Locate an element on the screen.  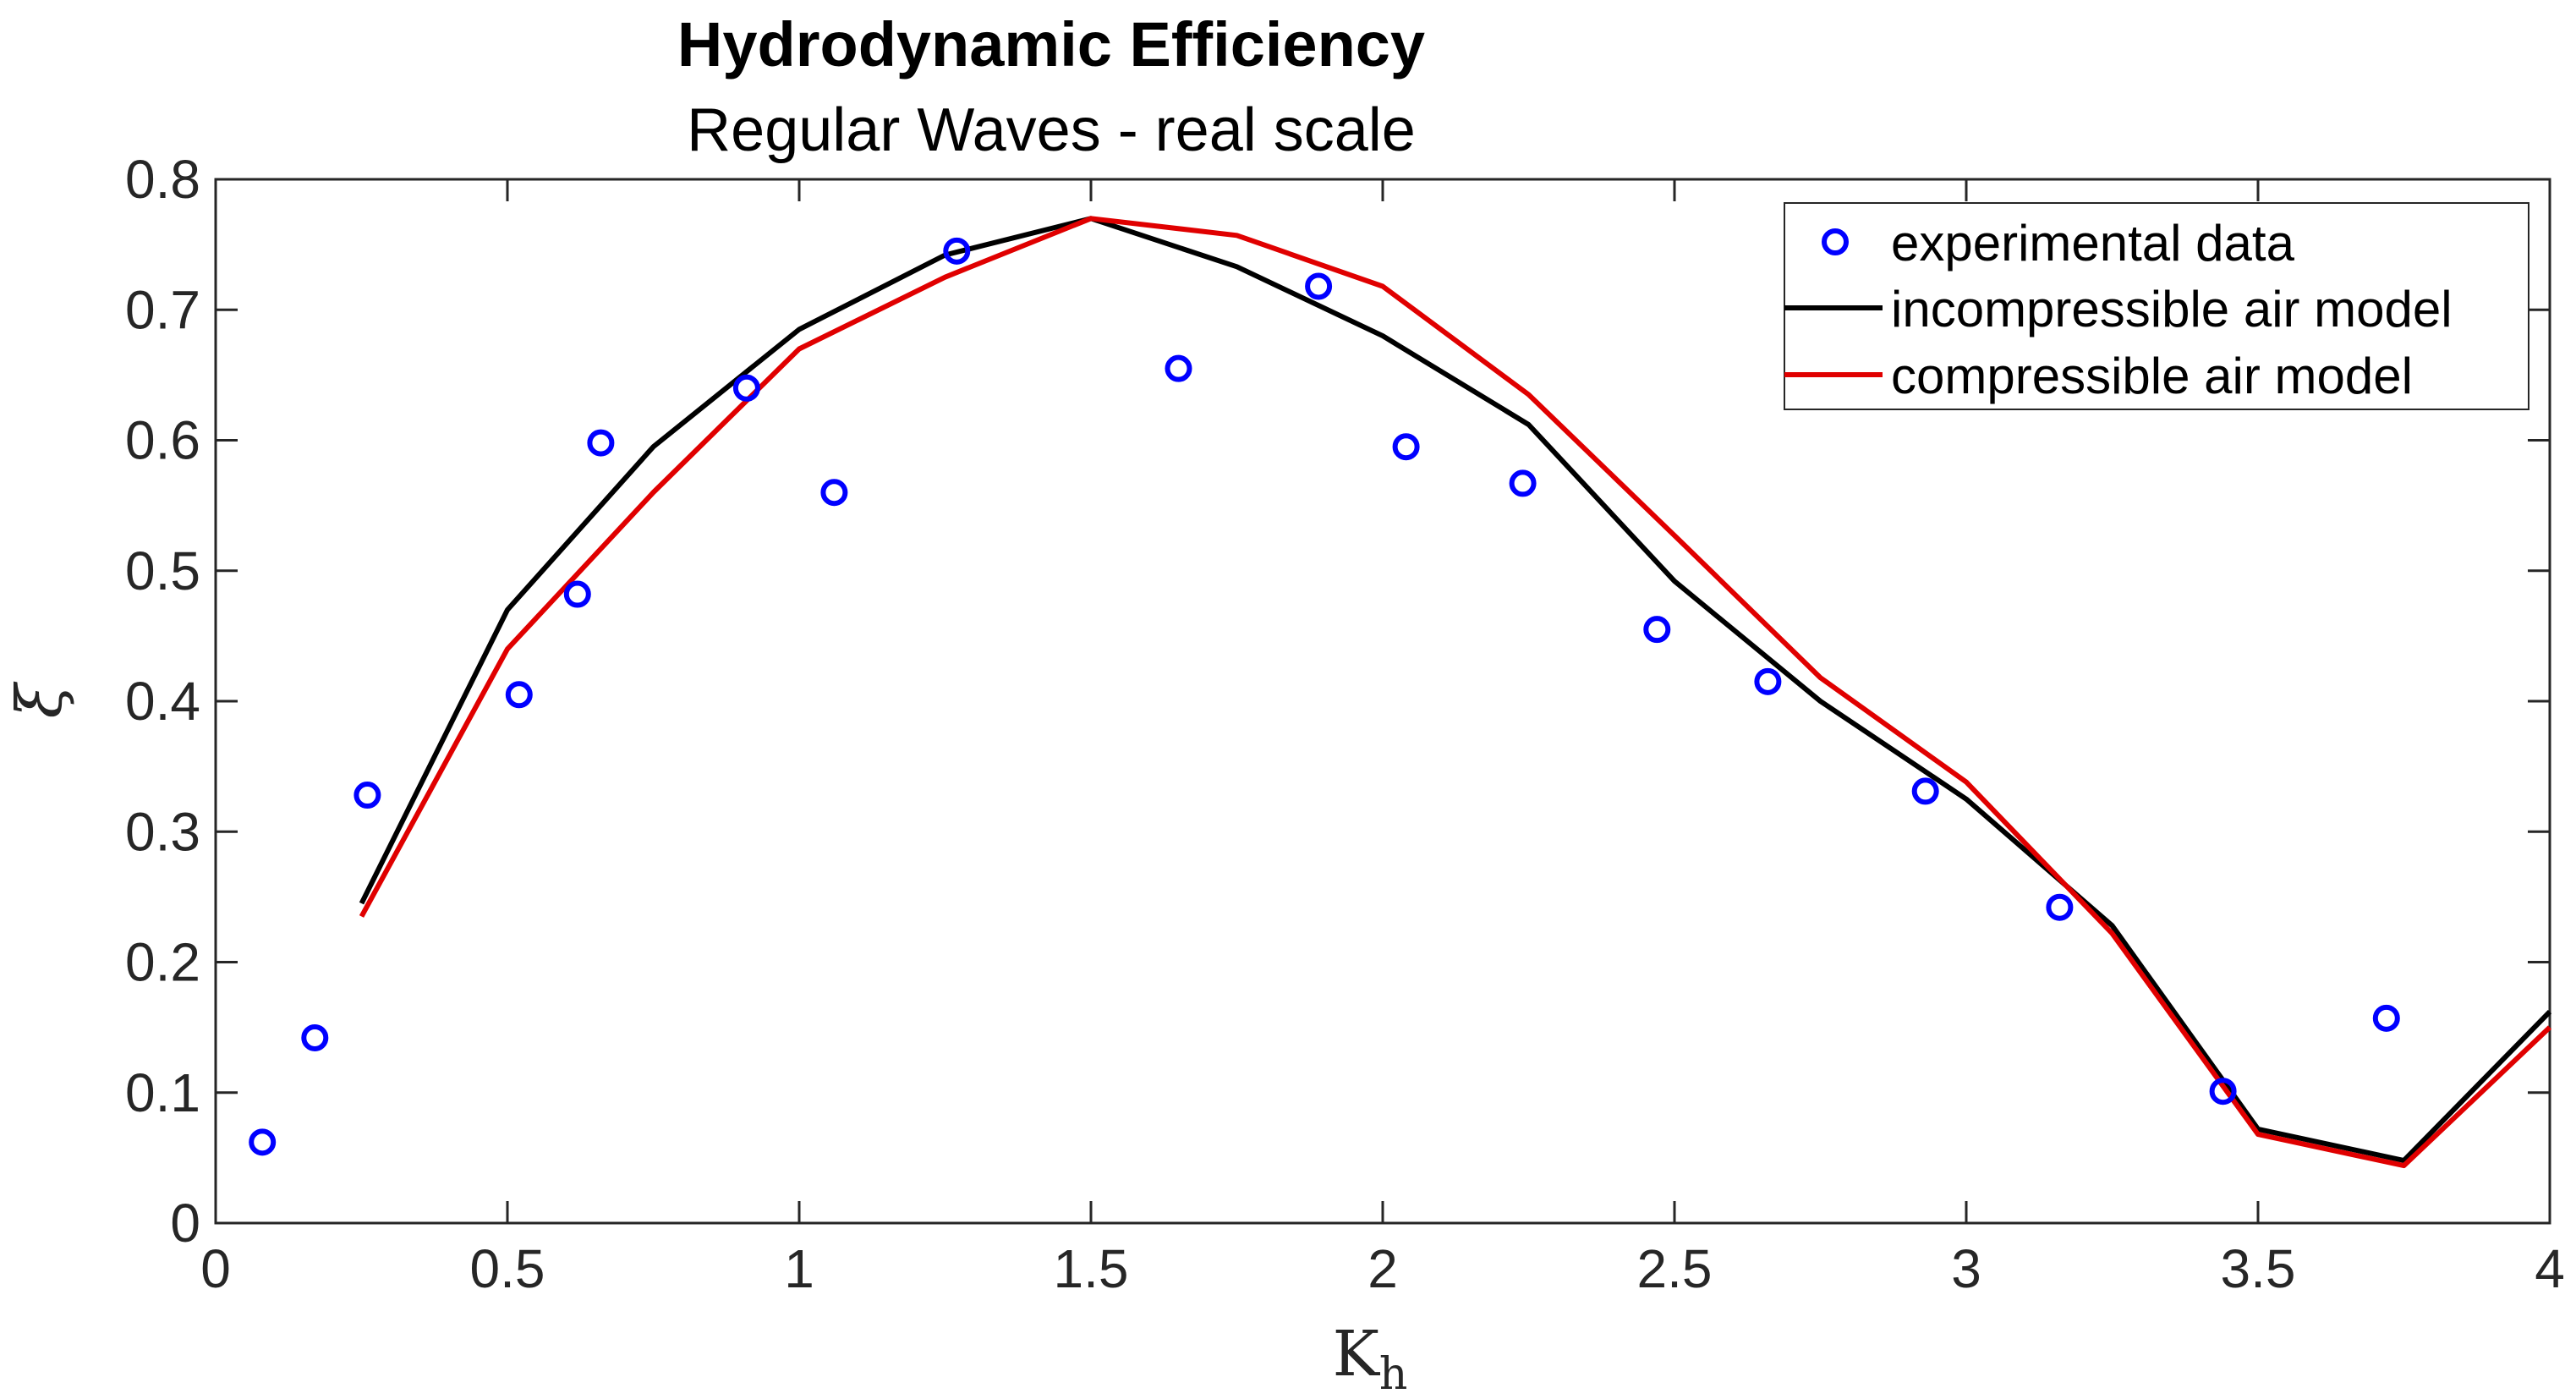
x-tick-label: 1.5 is located at coordinates (1091, 1268).